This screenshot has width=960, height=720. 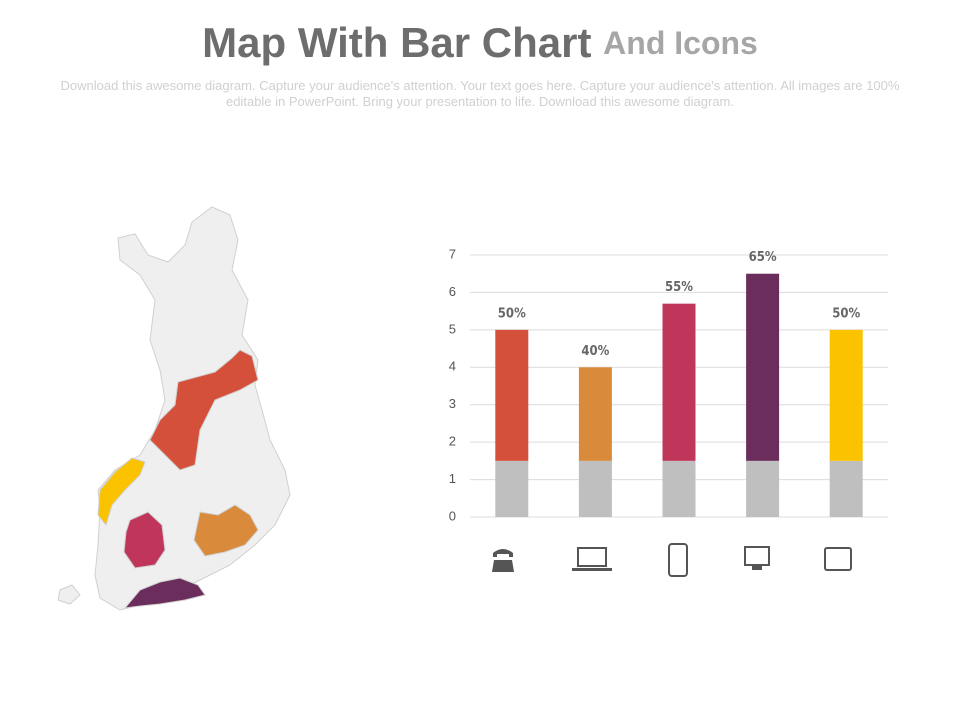 I want to click on y-tick-label: 5, so click(x=452, y=328).